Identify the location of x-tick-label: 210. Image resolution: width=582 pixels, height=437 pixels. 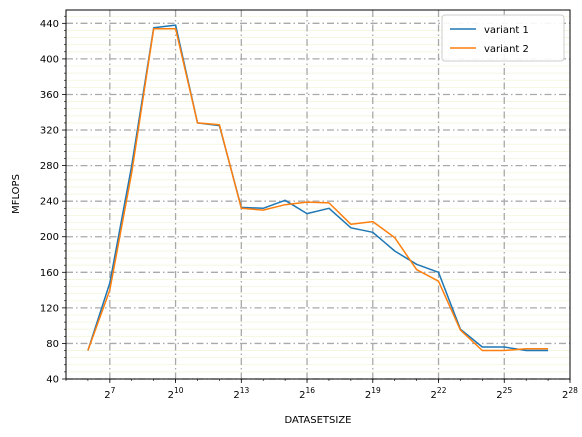
(176, 393).